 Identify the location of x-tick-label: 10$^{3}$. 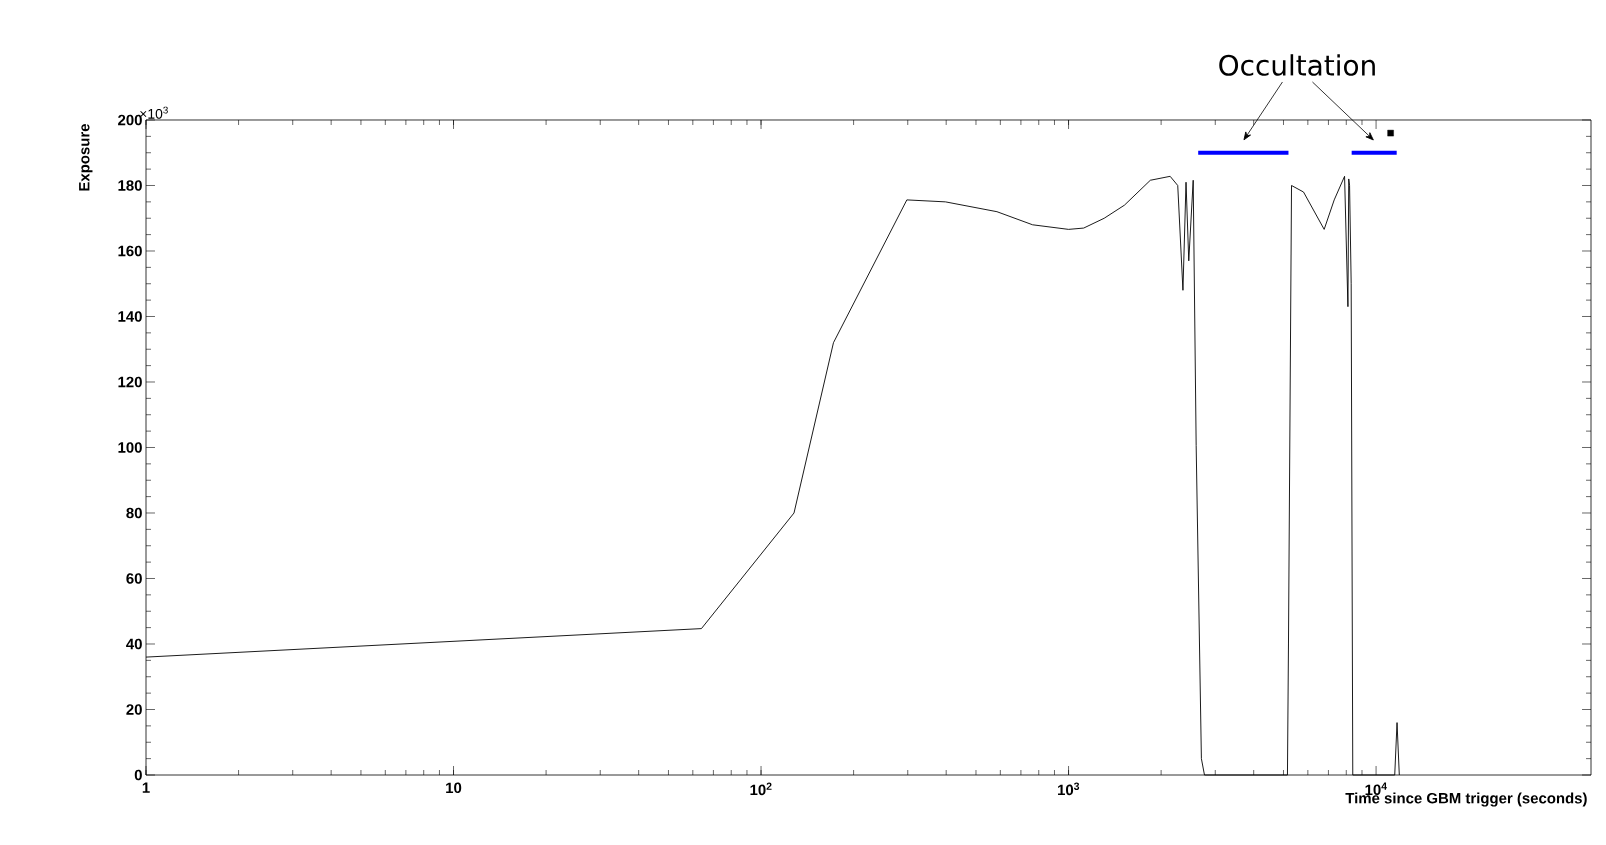
(1069, 789).